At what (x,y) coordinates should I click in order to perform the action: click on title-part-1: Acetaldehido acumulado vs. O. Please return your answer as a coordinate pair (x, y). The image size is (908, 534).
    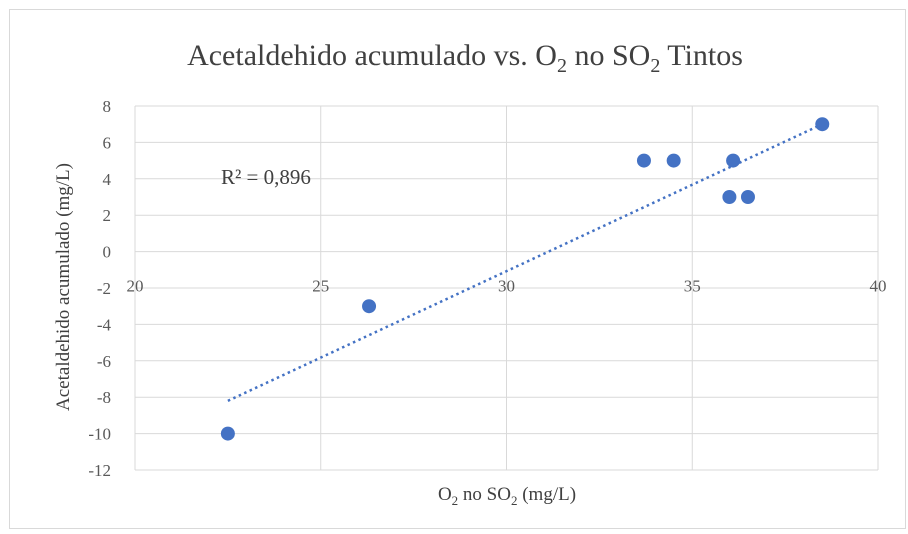
    Looking at the image, I should click on (372, 55).